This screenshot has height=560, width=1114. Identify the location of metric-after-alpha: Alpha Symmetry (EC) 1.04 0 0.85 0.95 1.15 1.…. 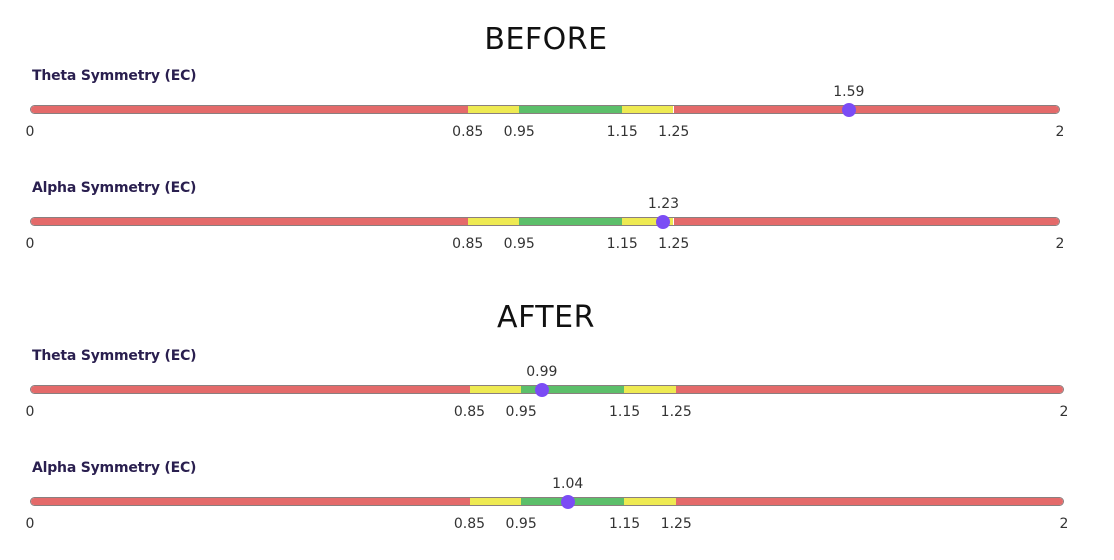
(547, 503).